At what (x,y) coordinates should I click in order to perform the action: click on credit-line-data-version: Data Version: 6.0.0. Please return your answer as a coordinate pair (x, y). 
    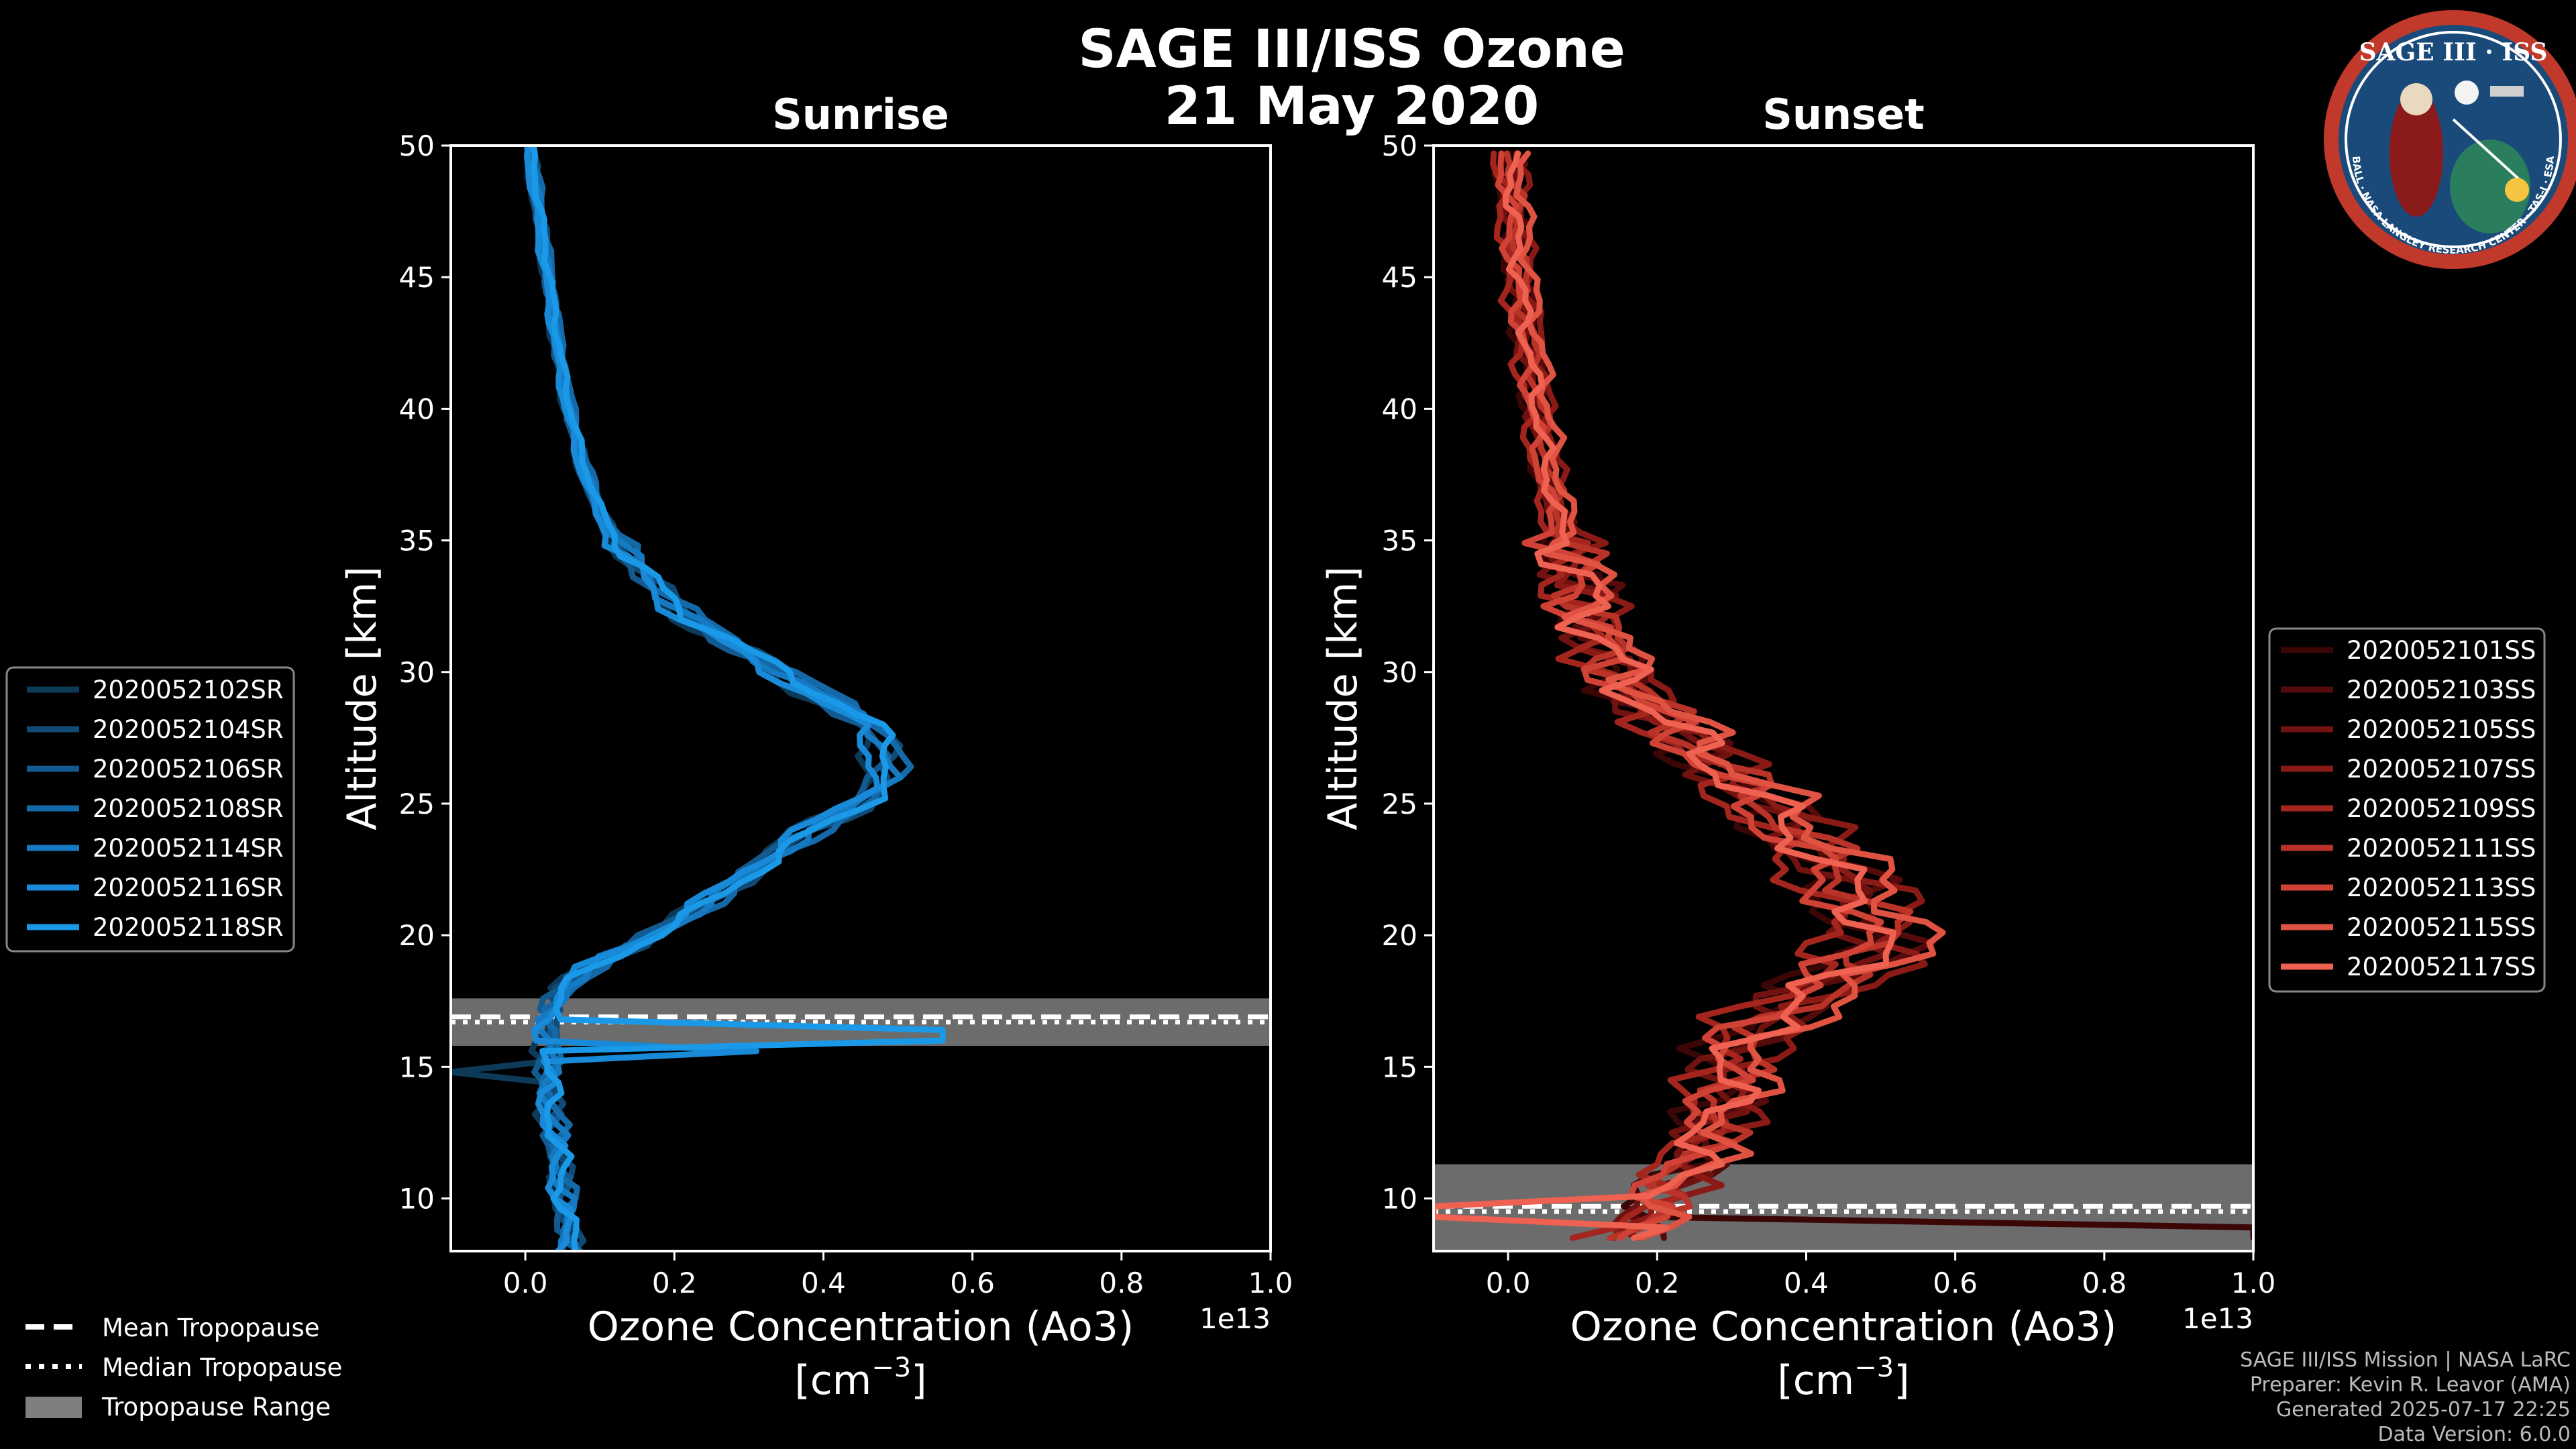
    Looking at the image, I should click on (2474, 1434).